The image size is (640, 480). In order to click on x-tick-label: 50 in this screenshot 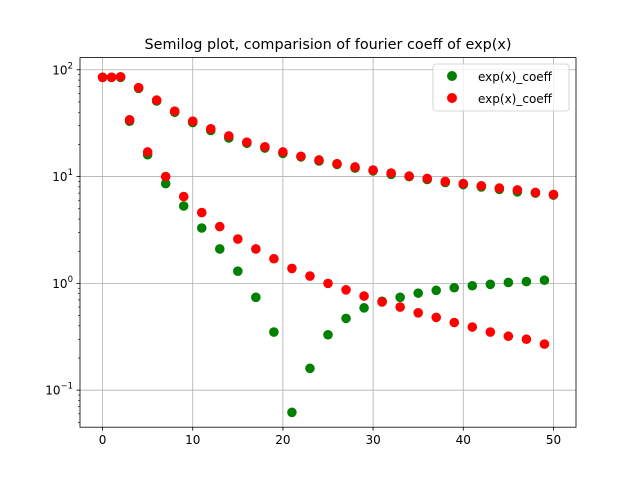, I will do `click(553, 440)`.